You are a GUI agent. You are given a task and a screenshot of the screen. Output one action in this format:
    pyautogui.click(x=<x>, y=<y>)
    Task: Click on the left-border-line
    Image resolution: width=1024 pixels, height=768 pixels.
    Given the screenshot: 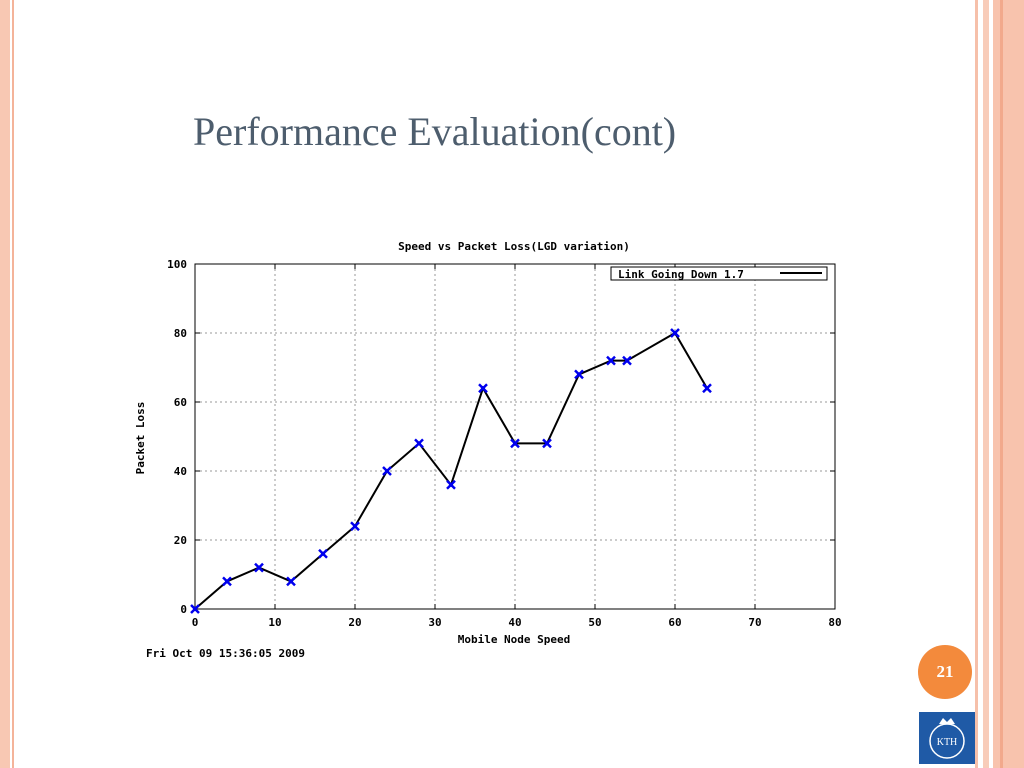 What is the action you would take?
    pyautogui.click(x=13, y=384)
    